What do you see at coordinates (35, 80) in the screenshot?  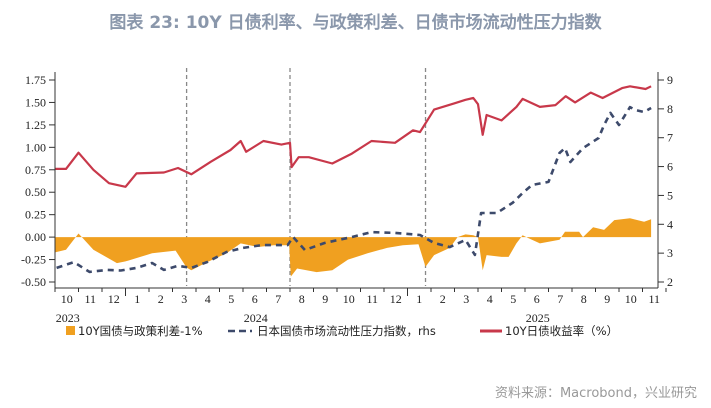 I see `left-tick-label: 1.75` at bounding box center [35, 80].